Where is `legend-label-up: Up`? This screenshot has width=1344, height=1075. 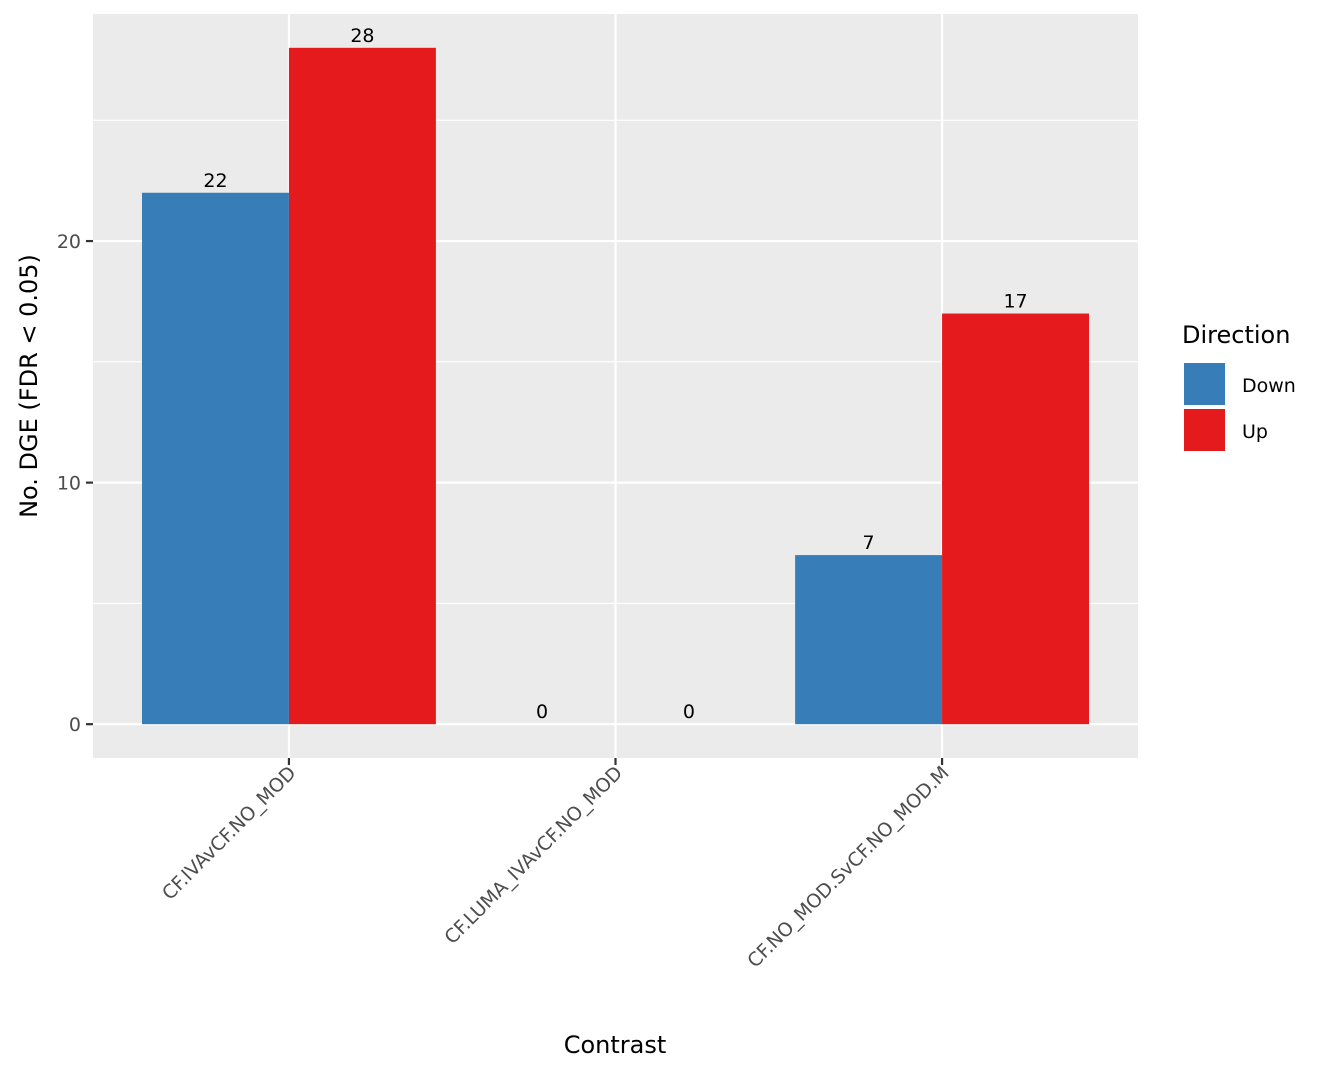 legend-label-up: Up is located at coordinates (1255, 432).